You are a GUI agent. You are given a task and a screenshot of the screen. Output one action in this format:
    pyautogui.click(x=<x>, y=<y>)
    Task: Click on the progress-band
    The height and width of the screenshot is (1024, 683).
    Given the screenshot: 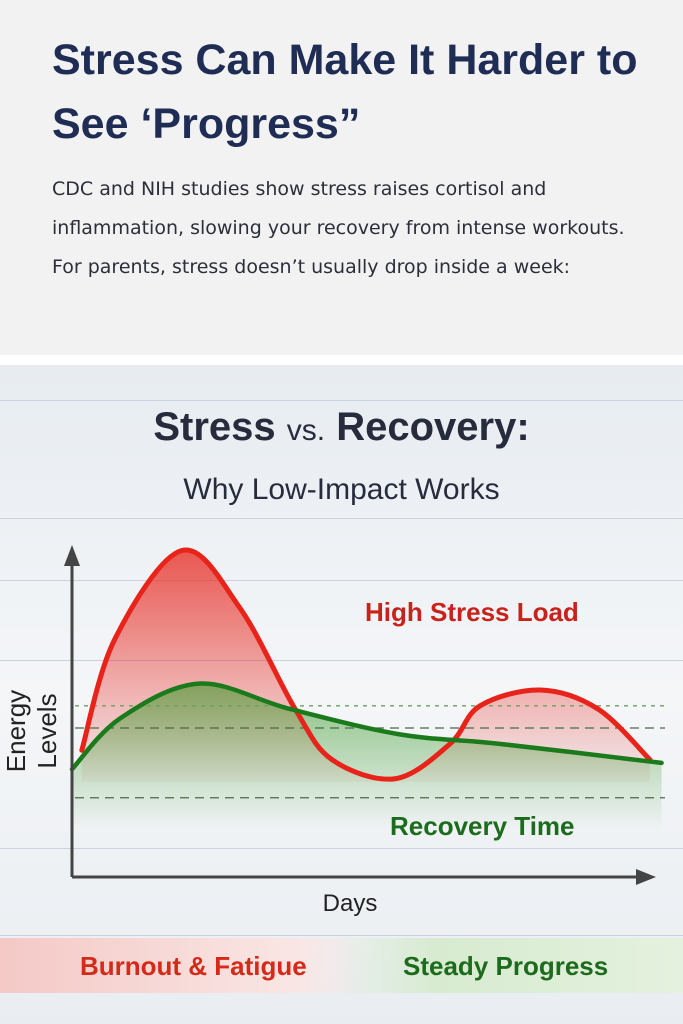 What is the action you would take?
    pyautogui.click(x=506, y=965)
    